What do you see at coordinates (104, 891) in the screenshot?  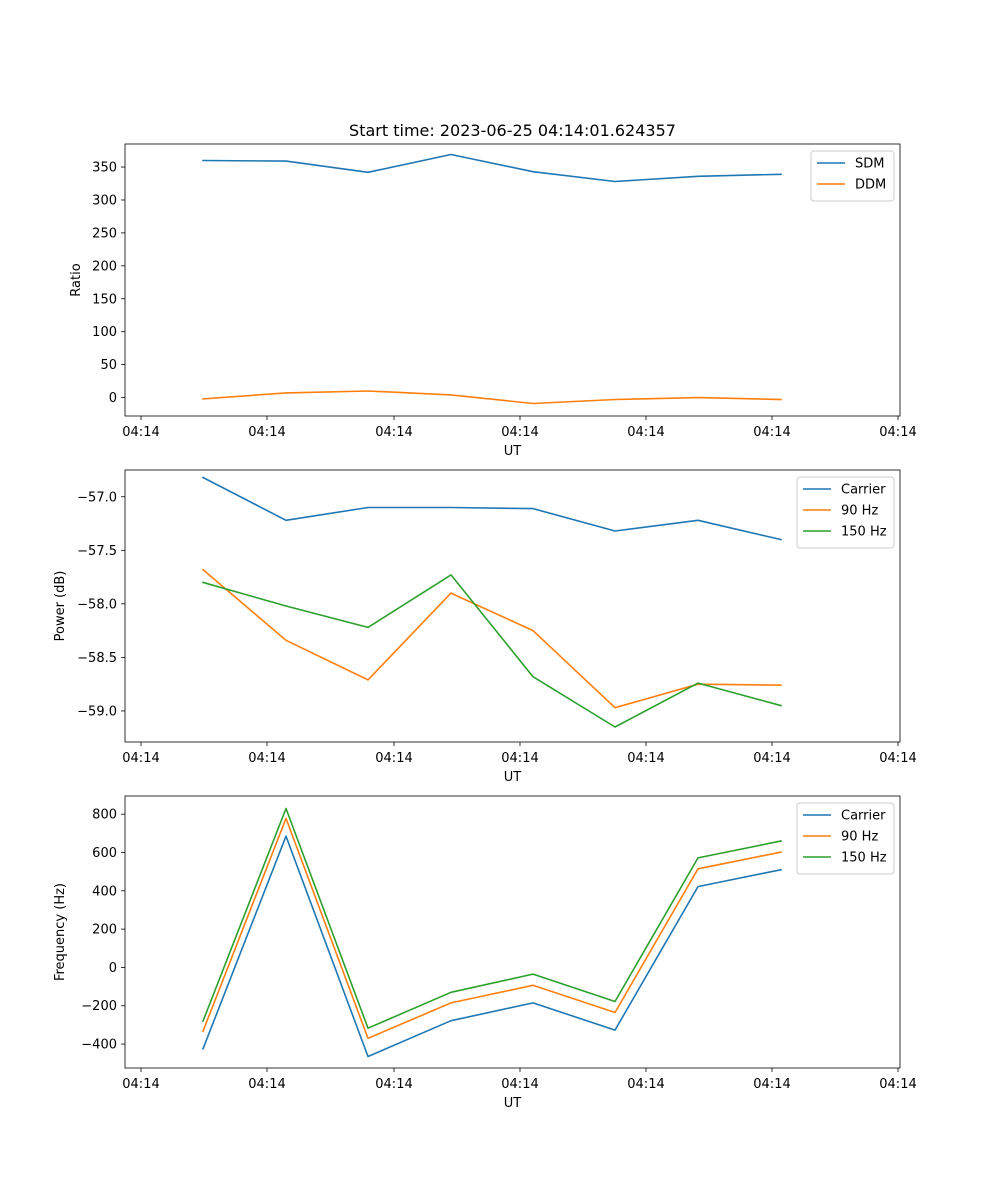 I see `y-tick-label: 400` at bounding box center [104, 891].